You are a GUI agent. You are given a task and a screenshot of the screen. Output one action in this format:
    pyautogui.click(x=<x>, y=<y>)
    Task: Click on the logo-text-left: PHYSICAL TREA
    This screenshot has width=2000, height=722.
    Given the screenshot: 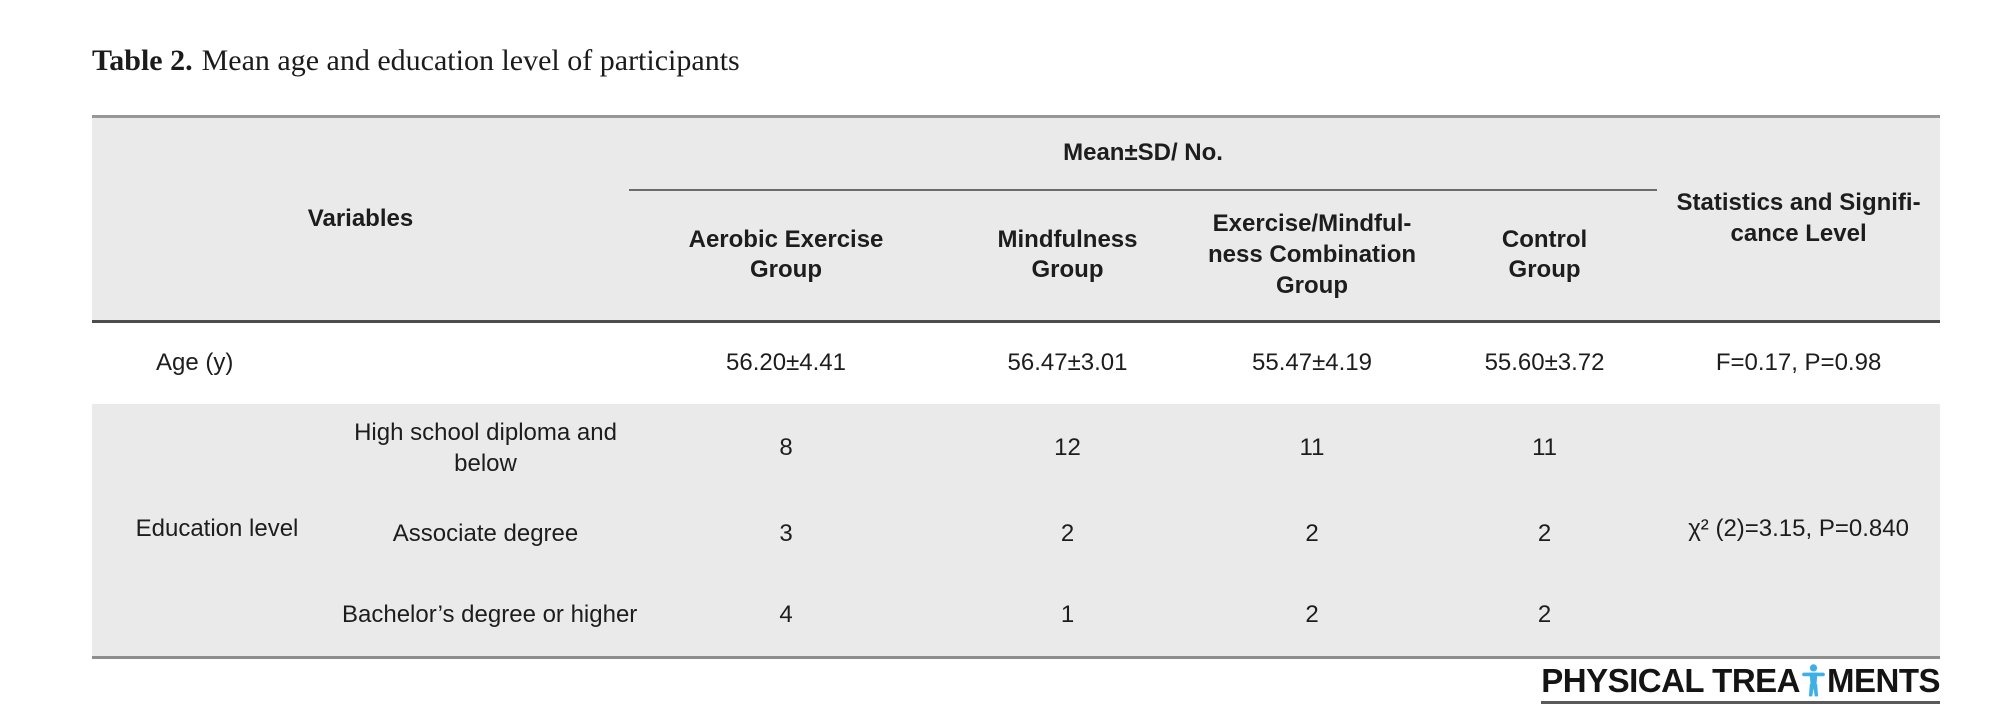 What is the action you would take?
    pyautogui.click(x=1670, y=680)
    